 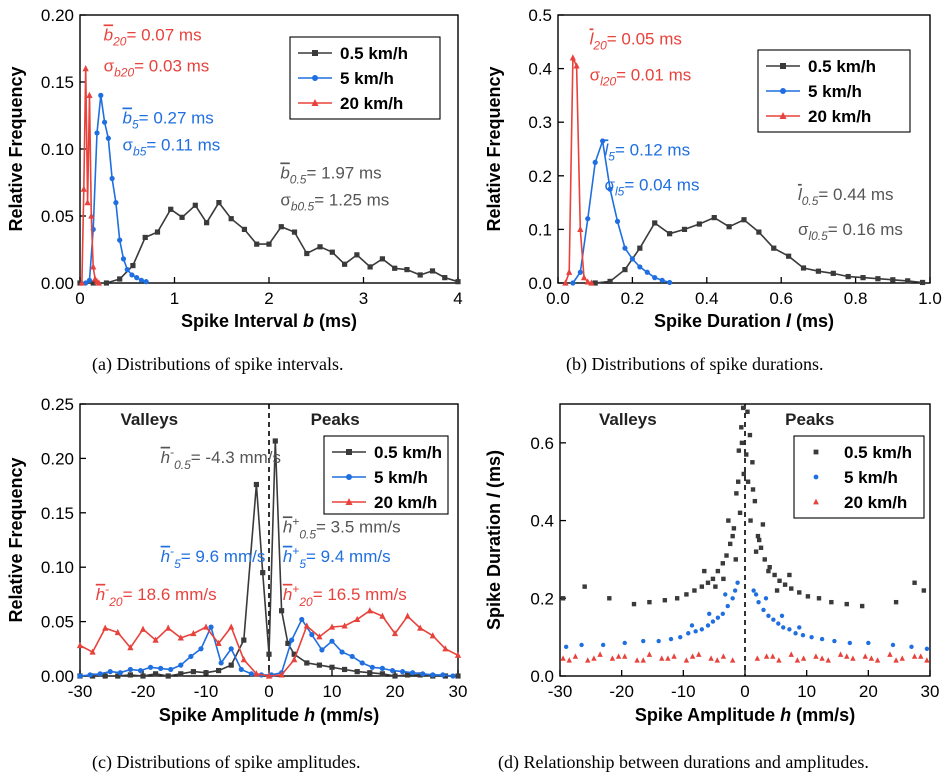 What do you see at coordinates (57, 567) in the screenshot?
I see `y-tick-label: 0.10` at bounding box center [57, 567].